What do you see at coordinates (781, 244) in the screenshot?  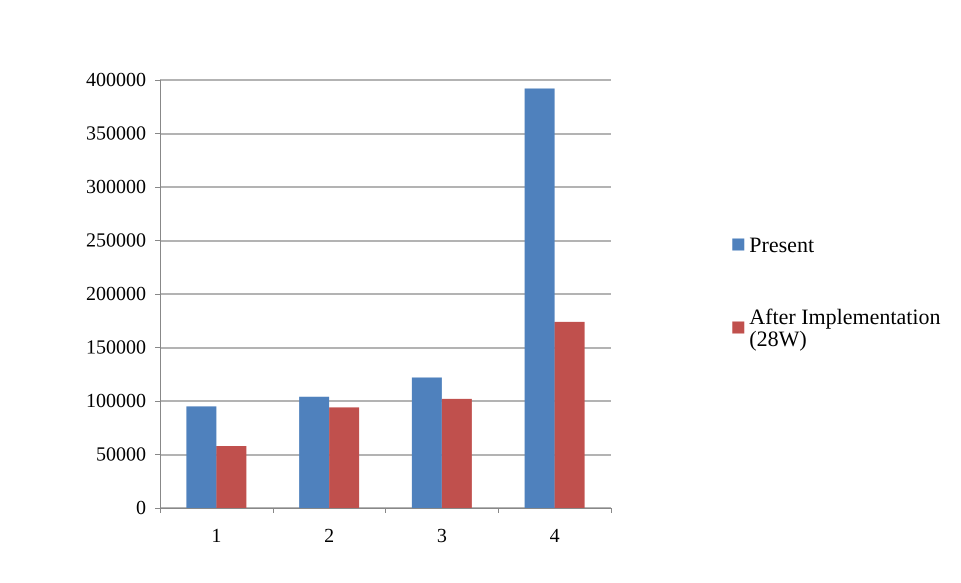 I see `legend-label: Present` at bounding box center [781, 244].